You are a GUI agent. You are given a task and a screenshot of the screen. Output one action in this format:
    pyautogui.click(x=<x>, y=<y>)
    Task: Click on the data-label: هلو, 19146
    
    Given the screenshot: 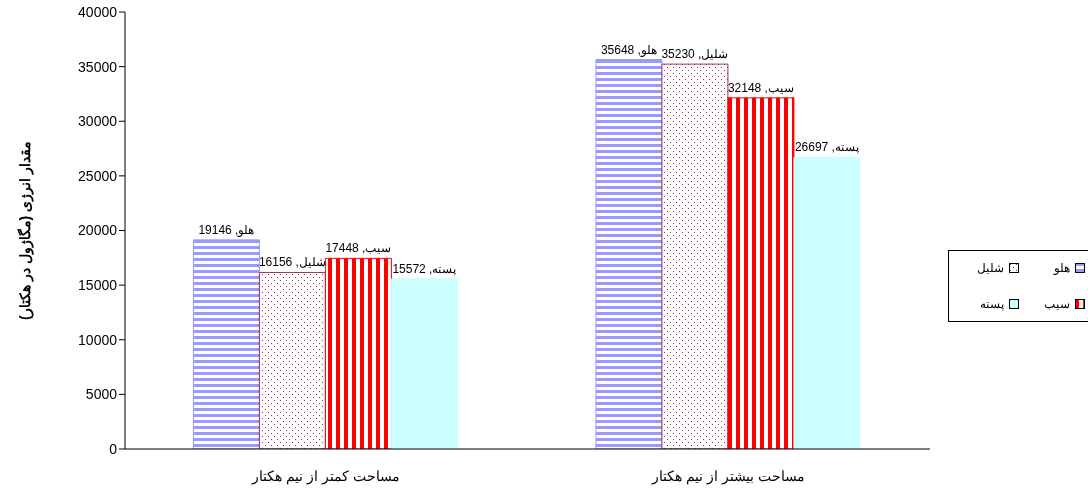 What is the action you would take?
    pyautogui.click(x=226, y=229)
    